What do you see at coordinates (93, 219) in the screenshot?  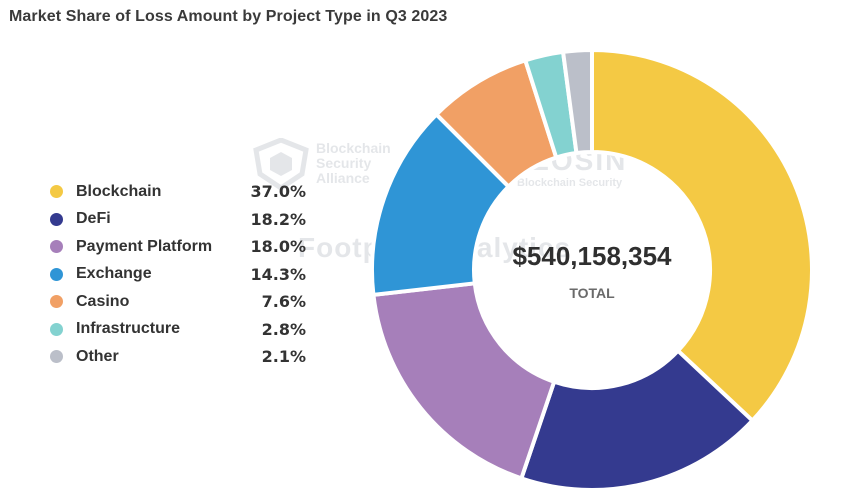 I see `legend-label: DeFi` at bounding box center [93, 219].